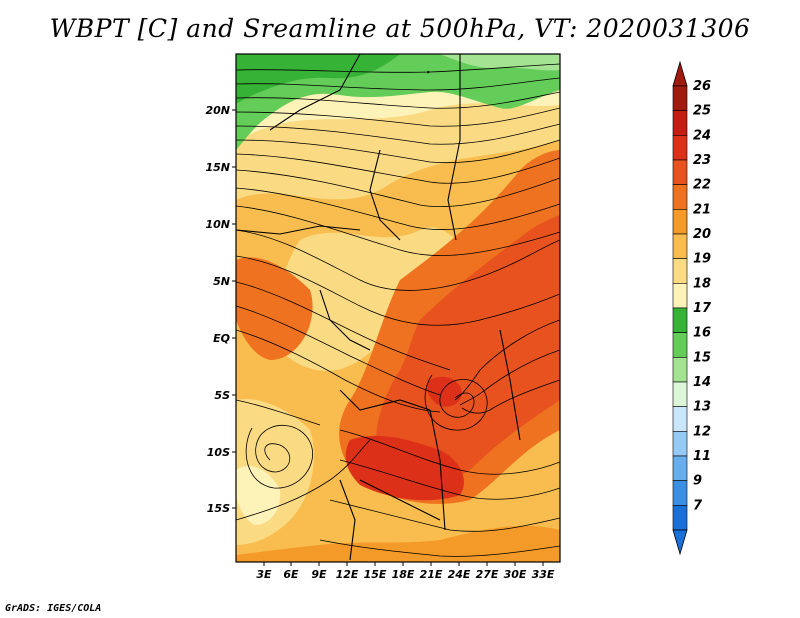  What do you see at coordinates (702, 283) in the screenshot?
I see `colorbar-label: 18` at bounding box center [702, 283].